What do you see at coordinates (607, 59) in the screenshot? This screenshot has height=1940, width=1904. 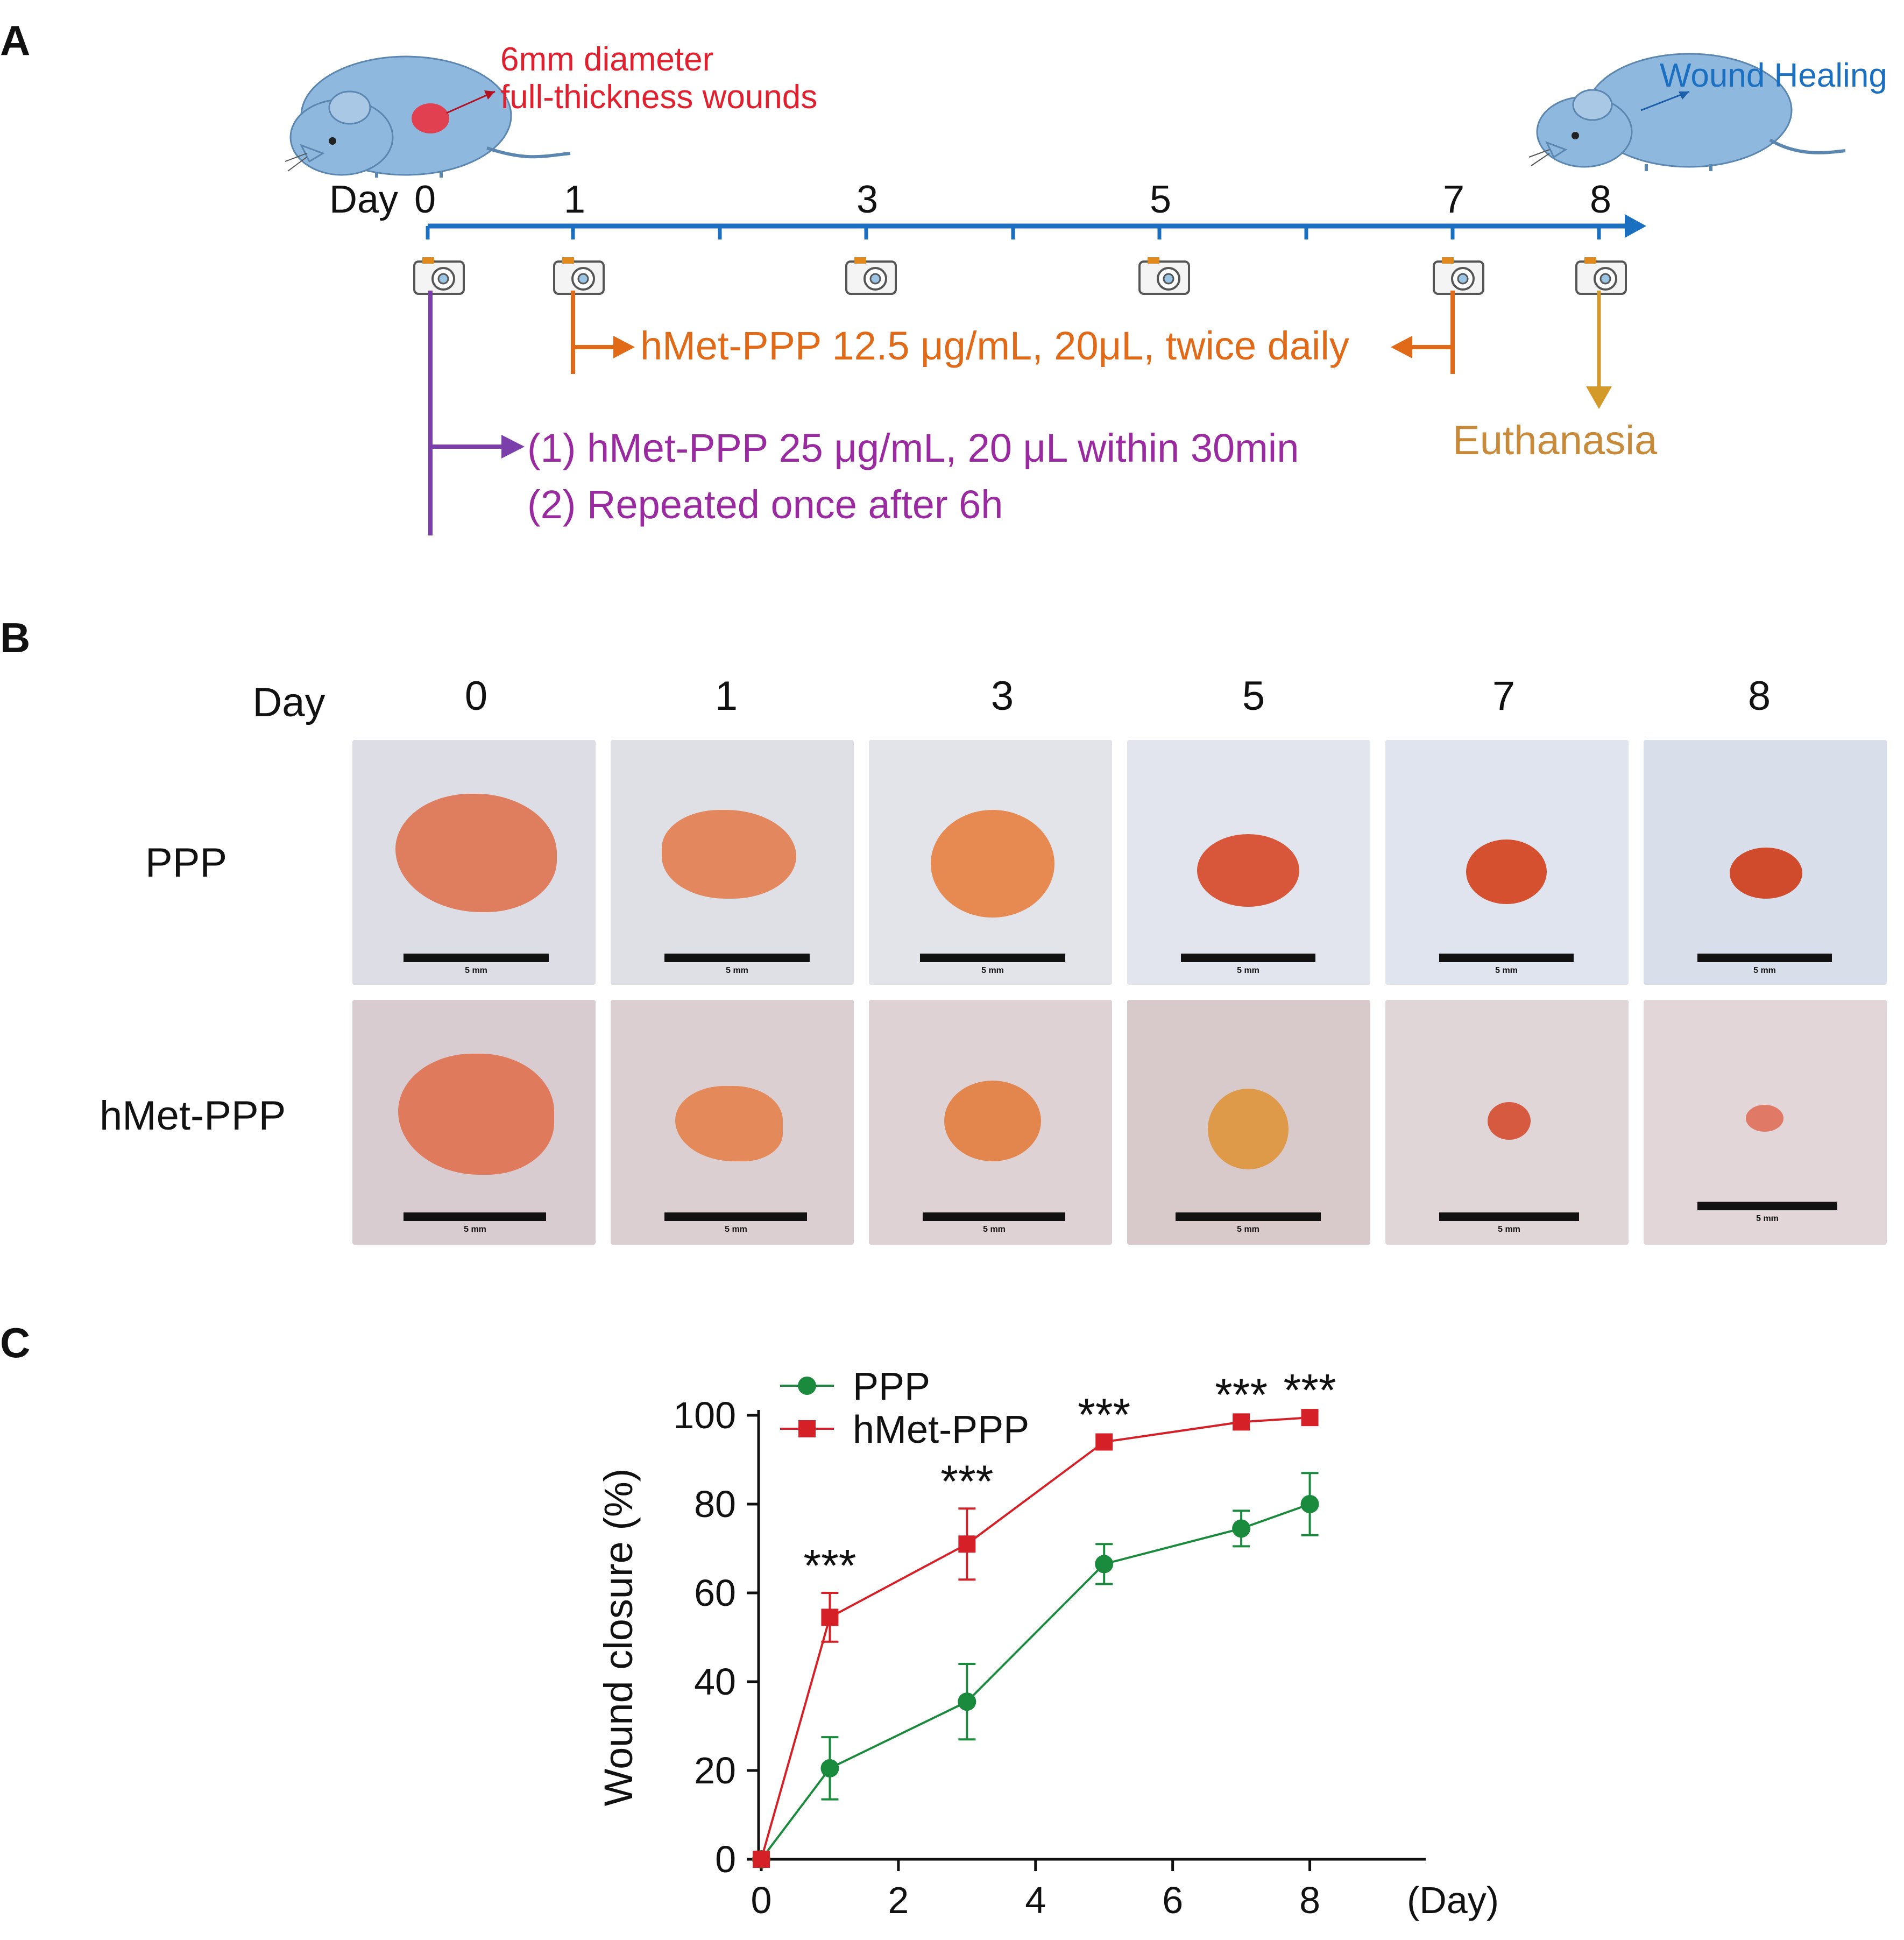 I see `wound-label-line1: 6mm diameter` at bounding box center [607, 59].